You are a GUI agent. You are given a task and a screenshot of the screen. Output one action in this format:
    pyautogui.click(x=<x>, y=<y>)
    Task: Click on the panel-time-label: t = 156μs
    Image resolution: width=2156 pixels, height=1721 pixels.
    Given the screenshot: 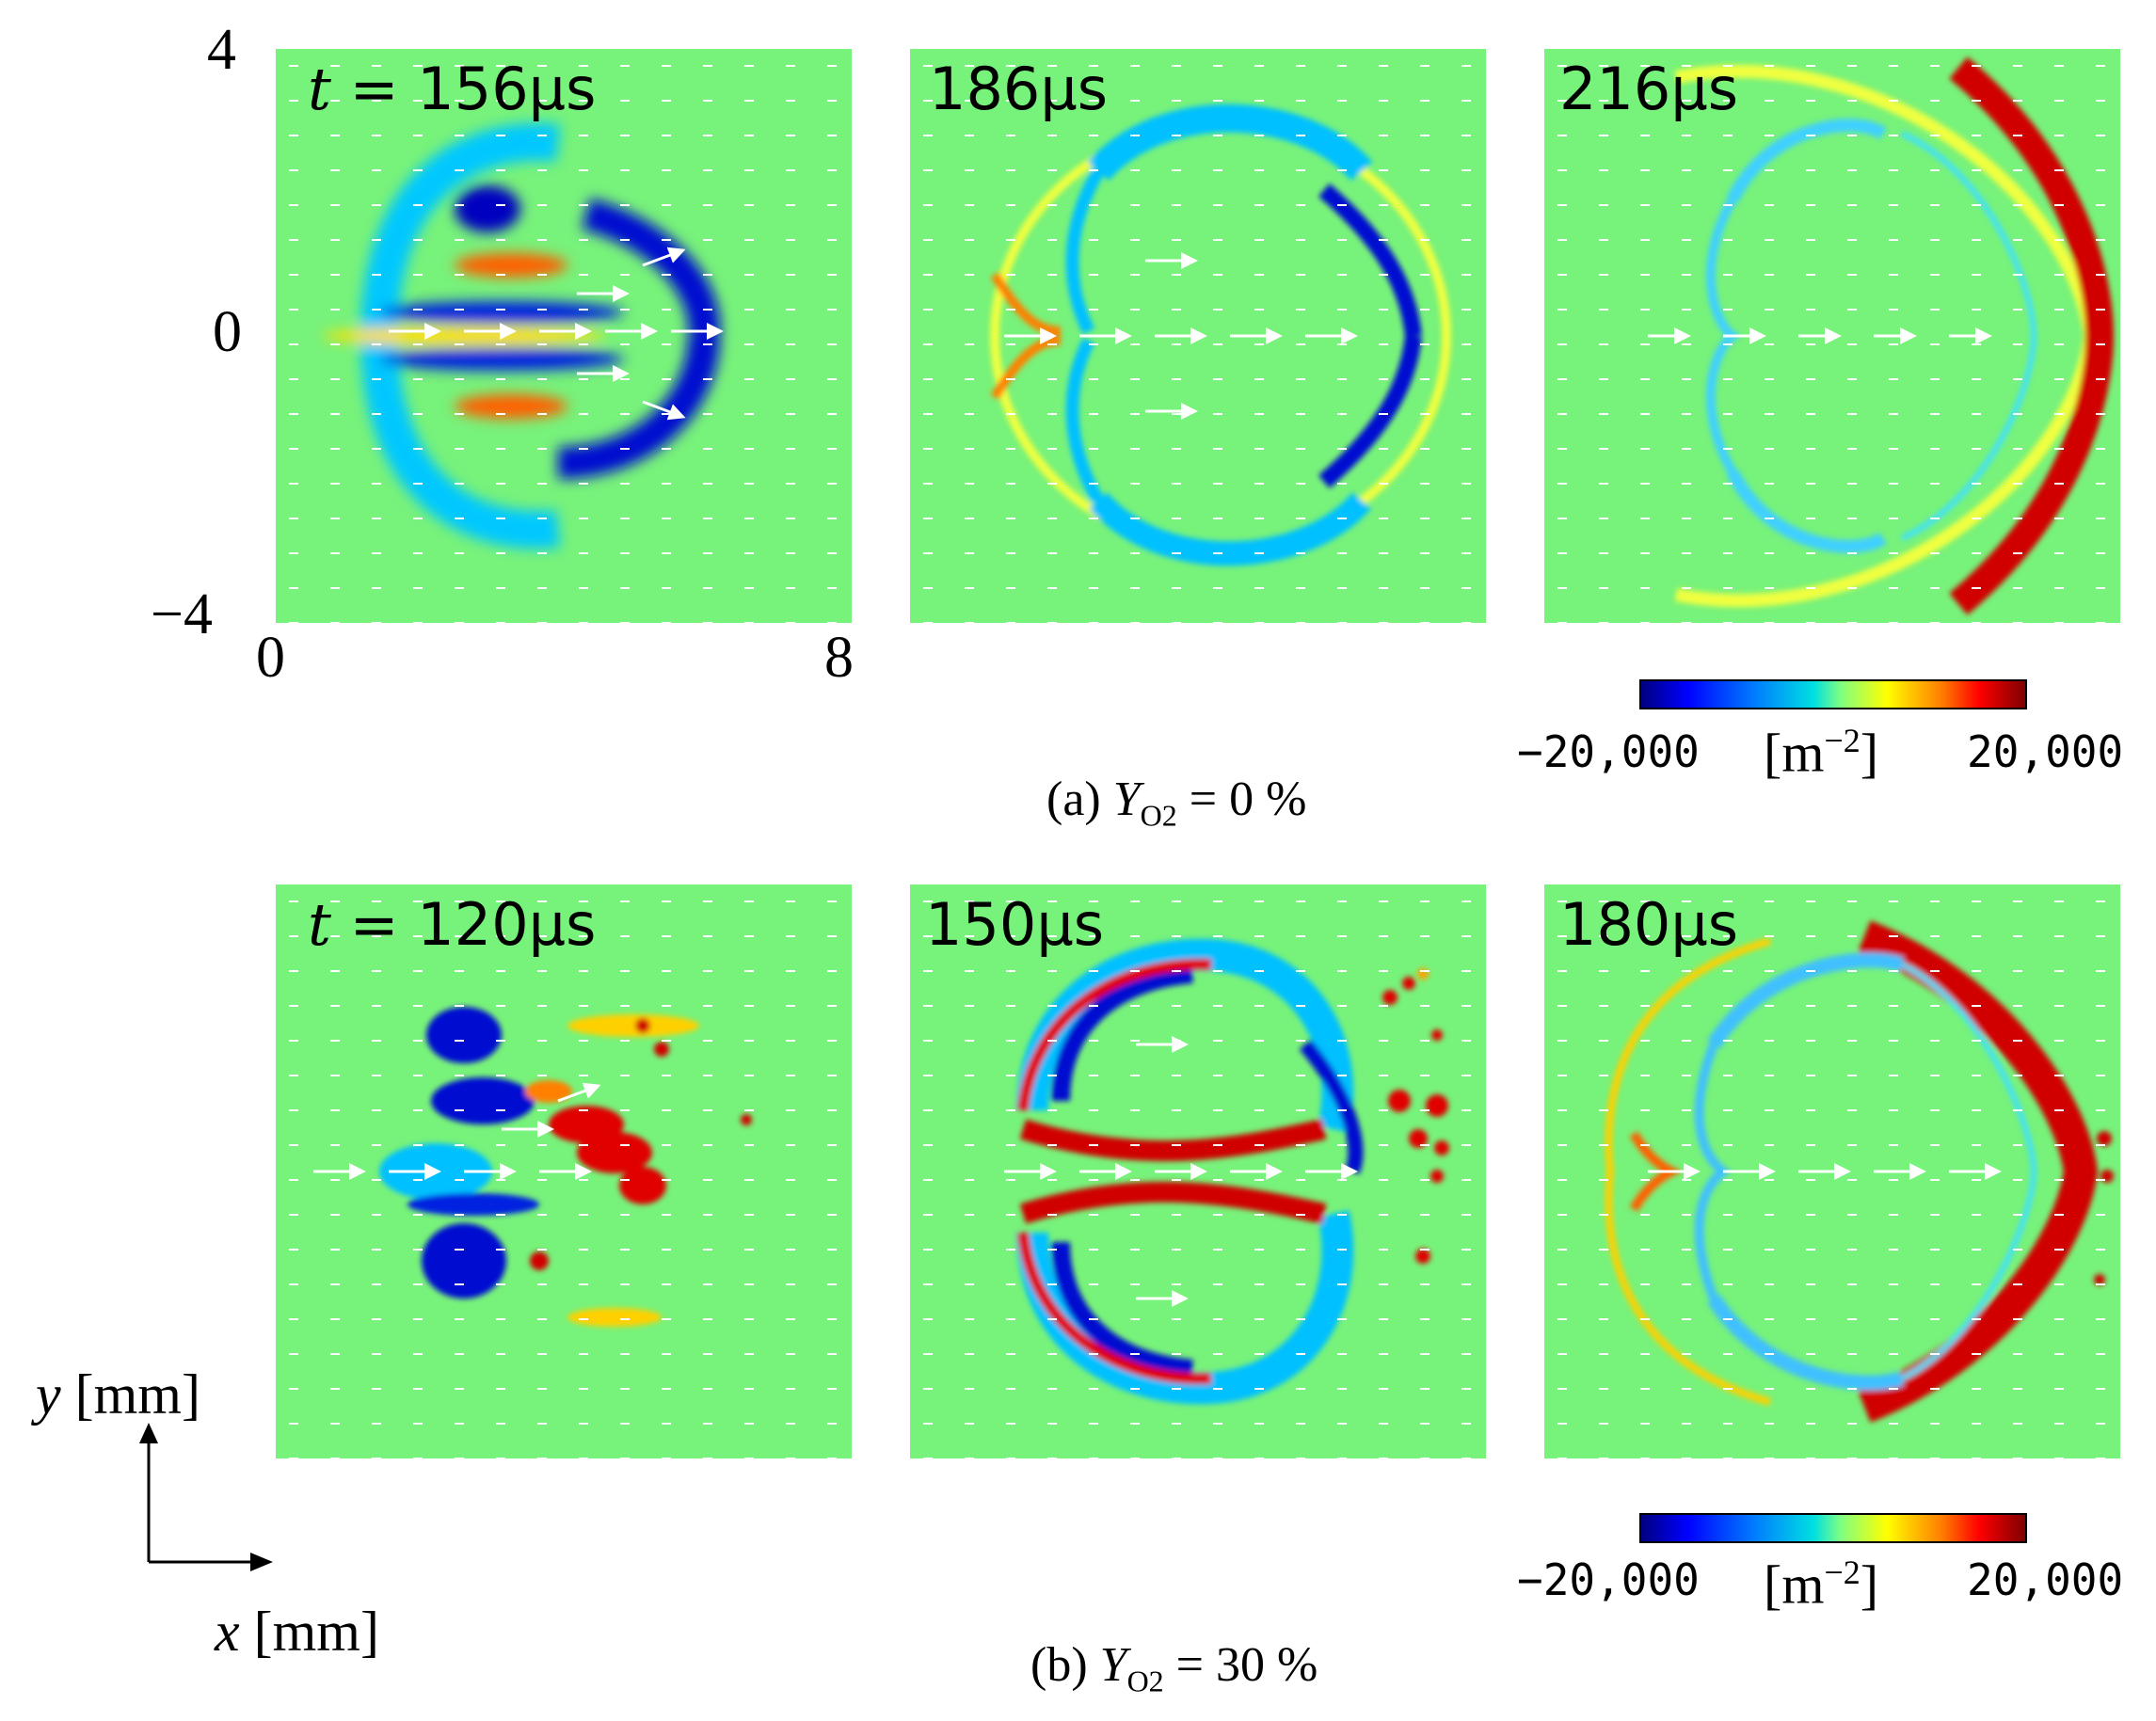 What is the action you would take?
    pyautogui.click(x=452, y=89)
    